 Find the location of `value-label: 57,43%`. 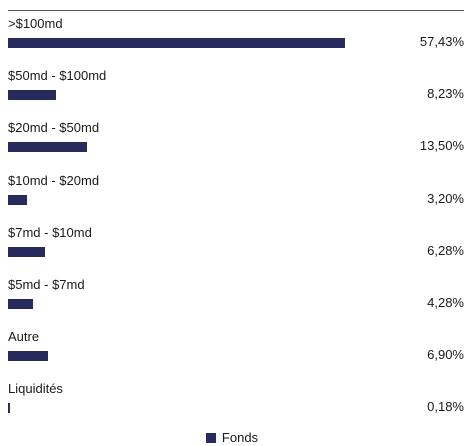

value-label: 57,43% is located at coordinates (441, 41).